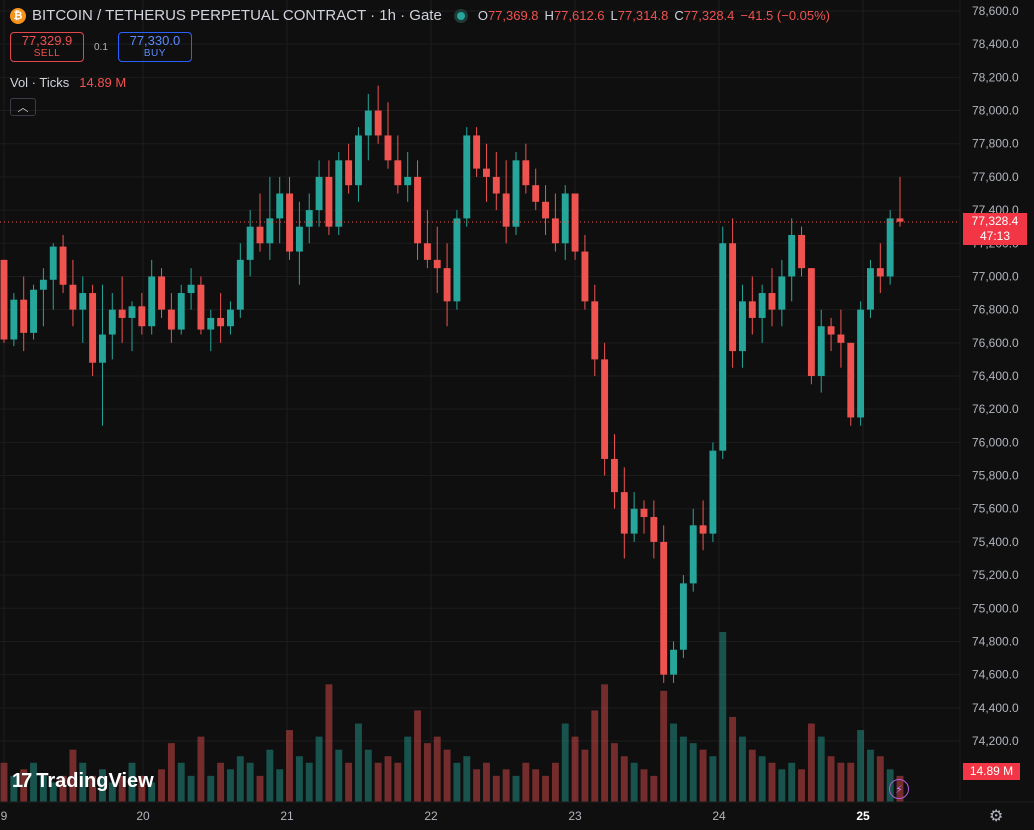  What do you see at coordinates (995, 11) in the screenshot?
I see `y-tick-label: 78,600.0` at bounding box center [995, 11].